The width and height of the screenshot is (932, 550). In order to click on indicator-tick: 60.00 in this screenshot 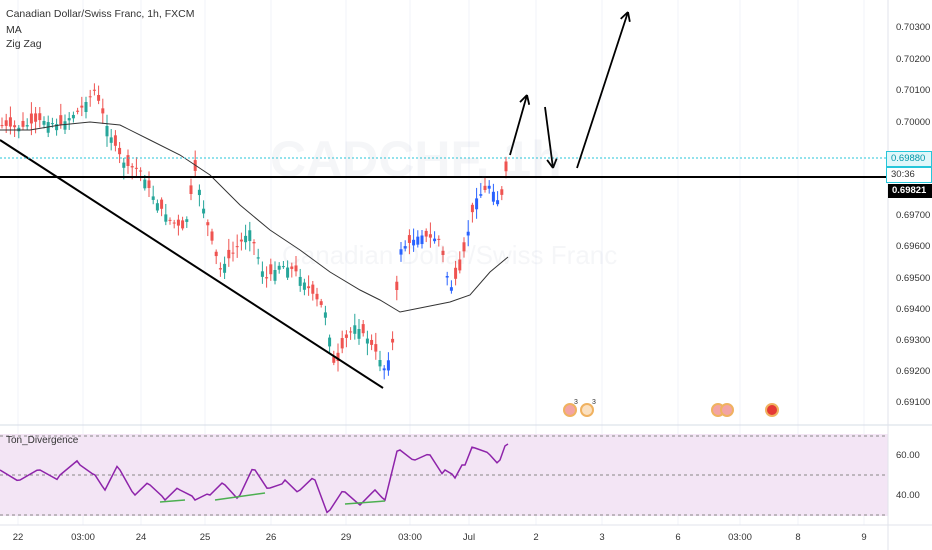, I will do `click(908, 455)`.